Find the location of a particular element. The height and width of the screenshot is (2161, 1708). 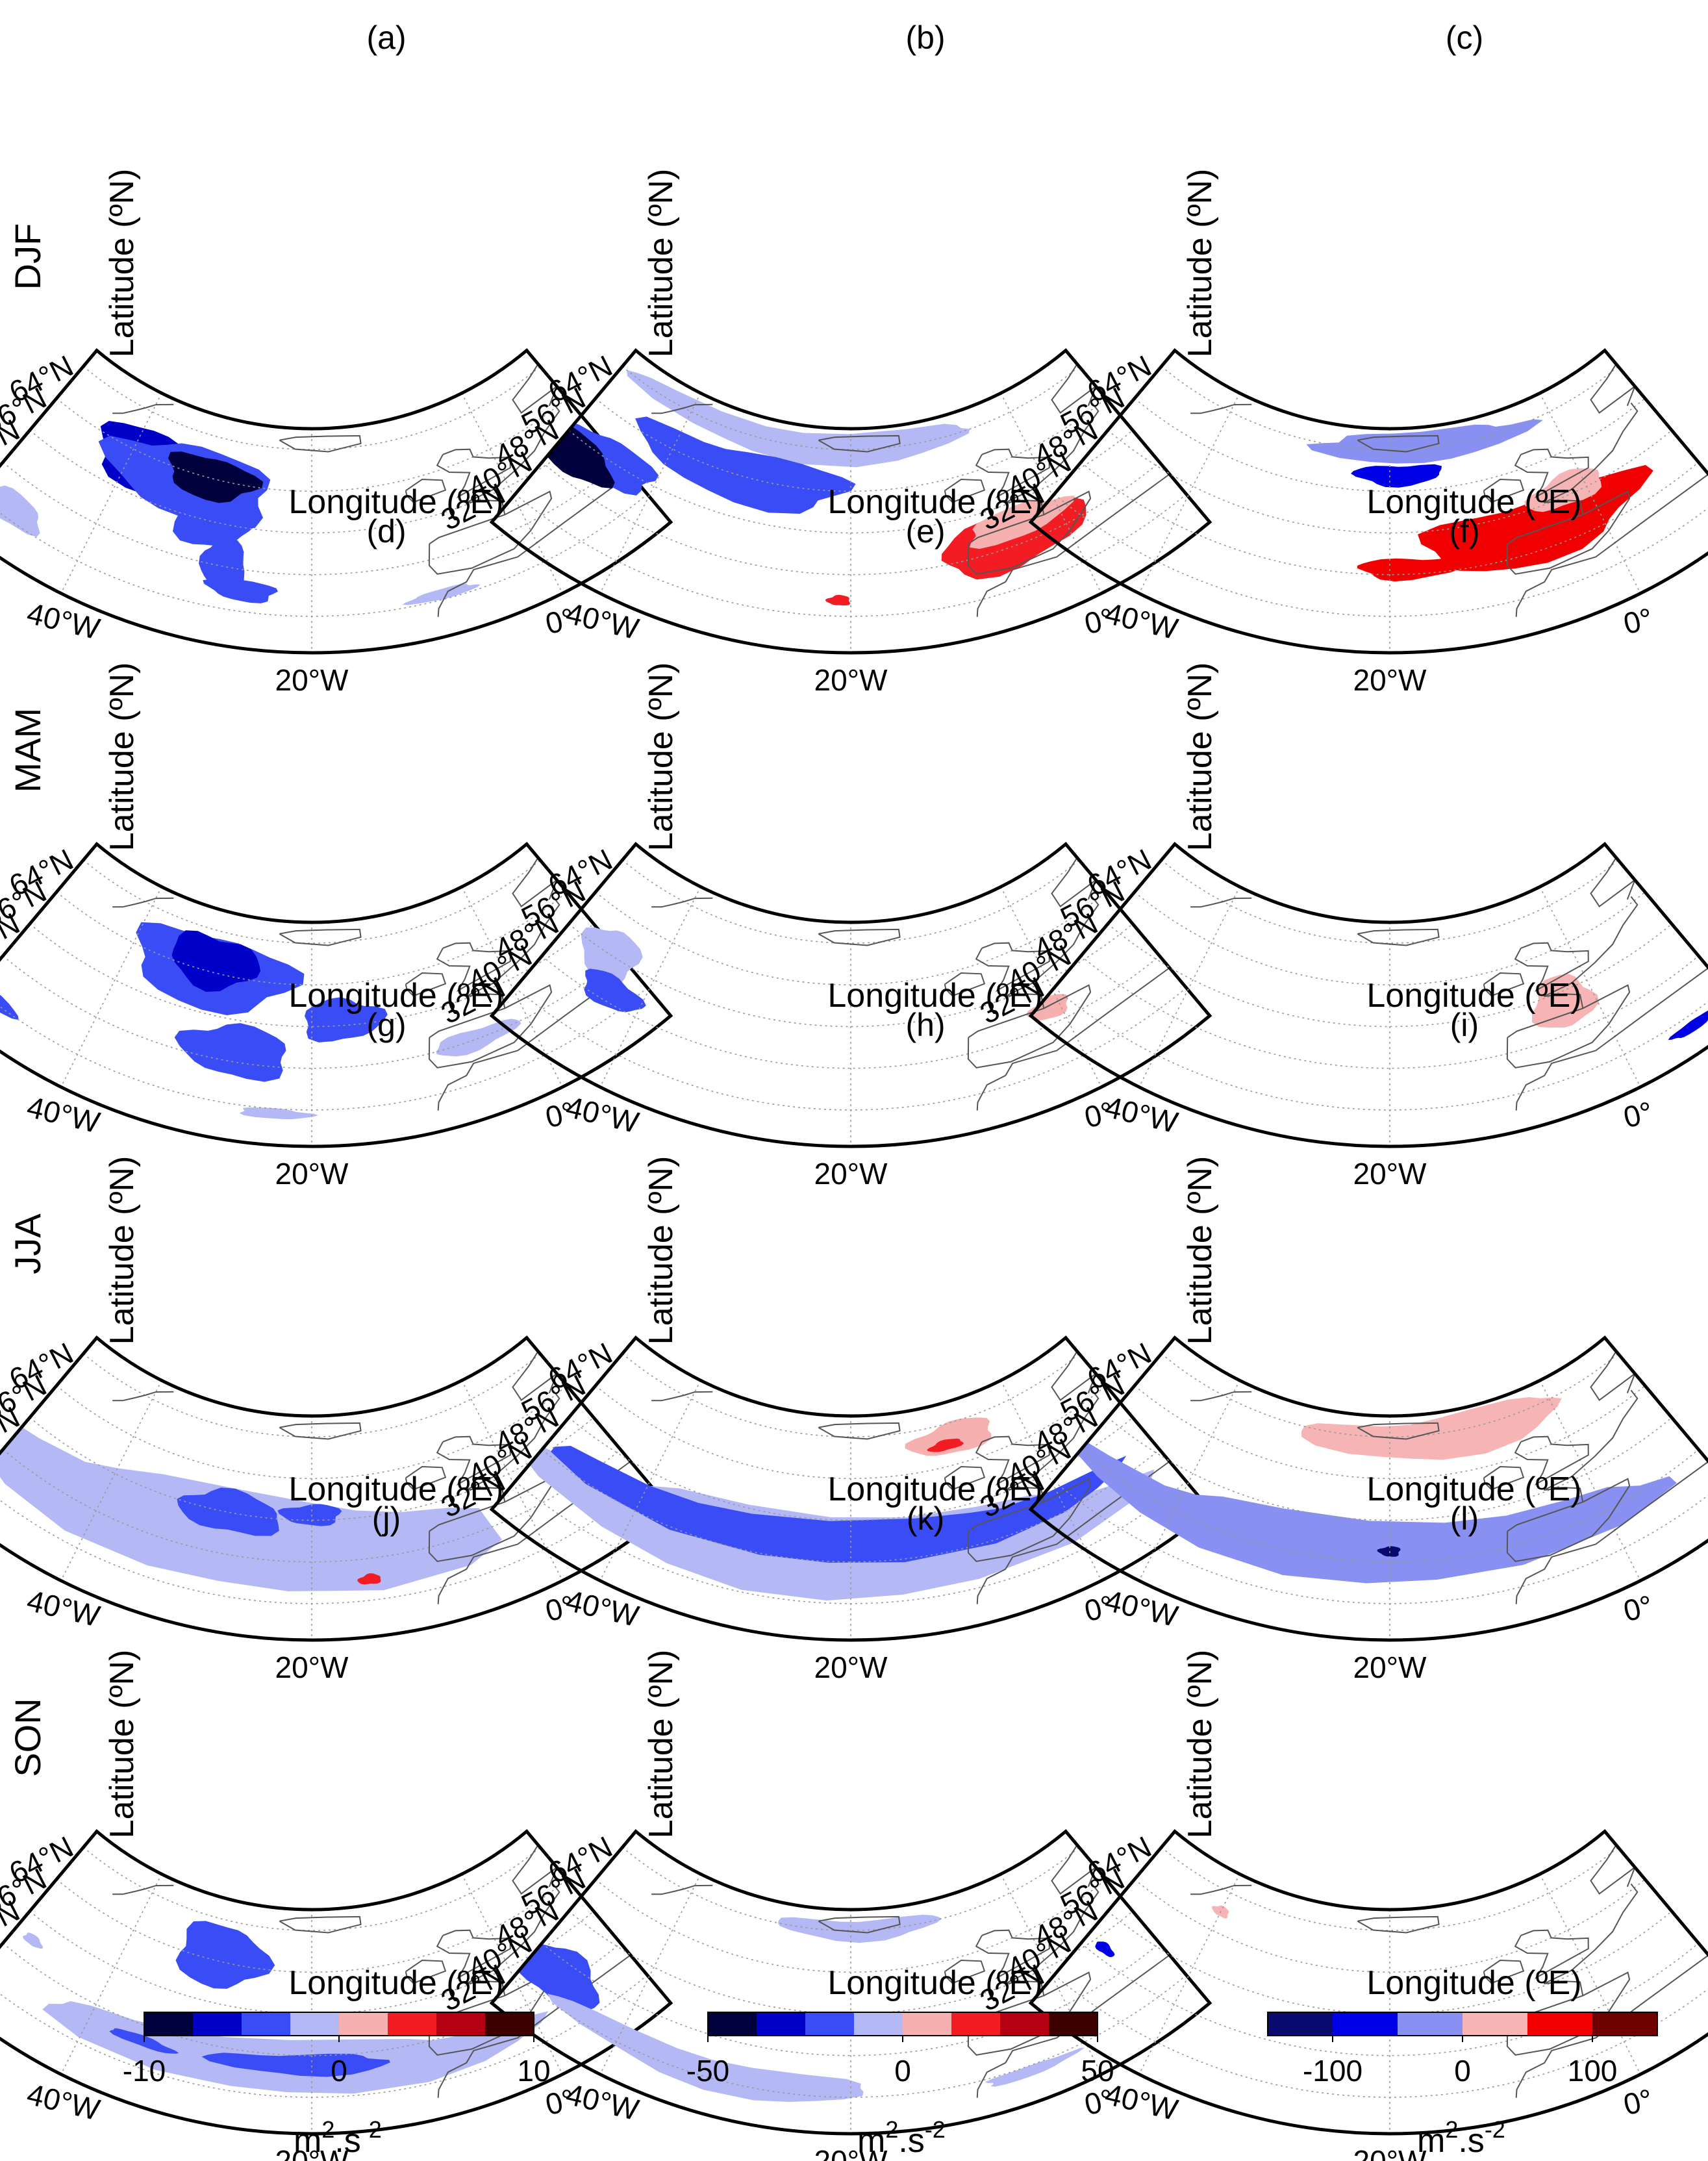

colorbar-tick-label: 10 is located at coordinates (533, 2071).